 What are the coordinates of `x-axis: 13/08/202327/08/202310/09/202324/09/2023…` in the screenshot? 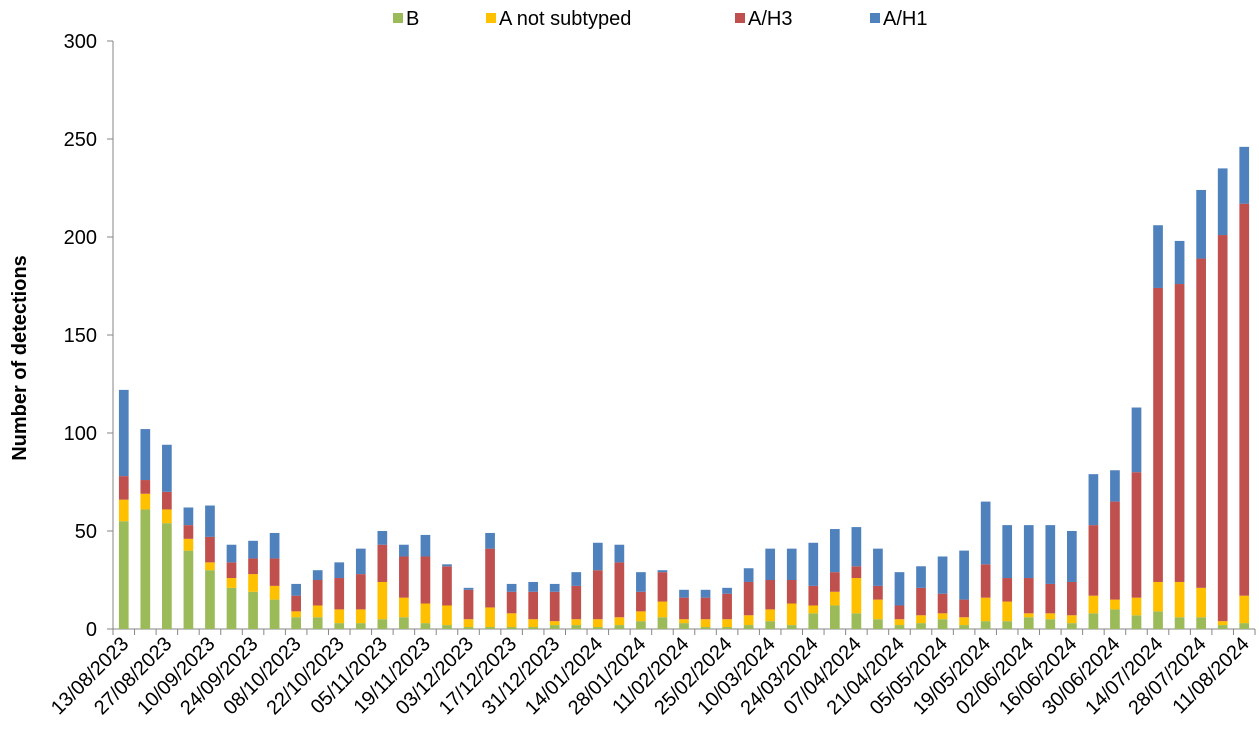 It's located at (651, 673).